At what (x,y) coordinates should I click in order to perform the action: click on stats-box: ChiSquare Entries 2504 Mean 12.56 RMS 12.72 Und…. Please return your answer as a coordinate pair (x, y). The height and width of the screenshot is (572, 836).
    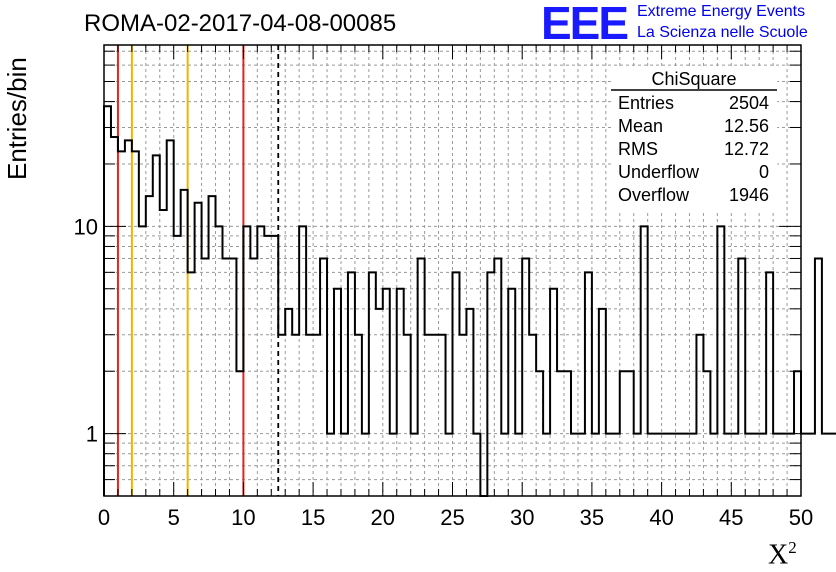
    Looking at the image, I should click on (694, 139).